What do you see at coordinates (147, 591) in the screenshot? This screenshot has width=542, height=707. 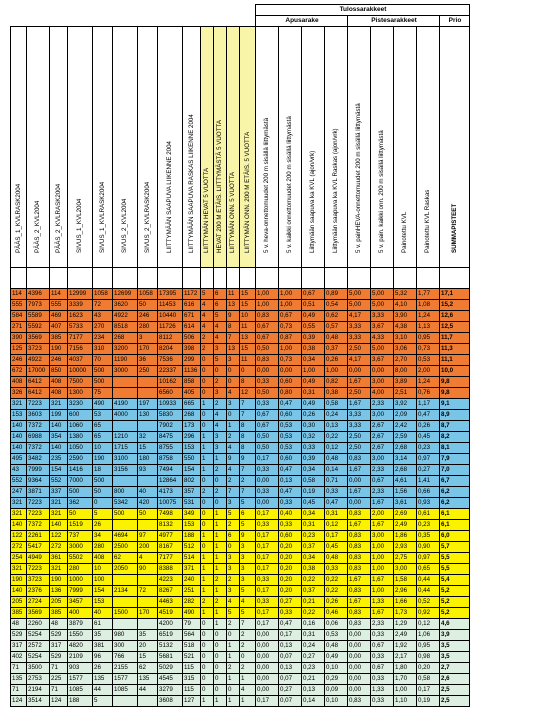 I see `table-cell: 72` at bounding box center [147, 591].